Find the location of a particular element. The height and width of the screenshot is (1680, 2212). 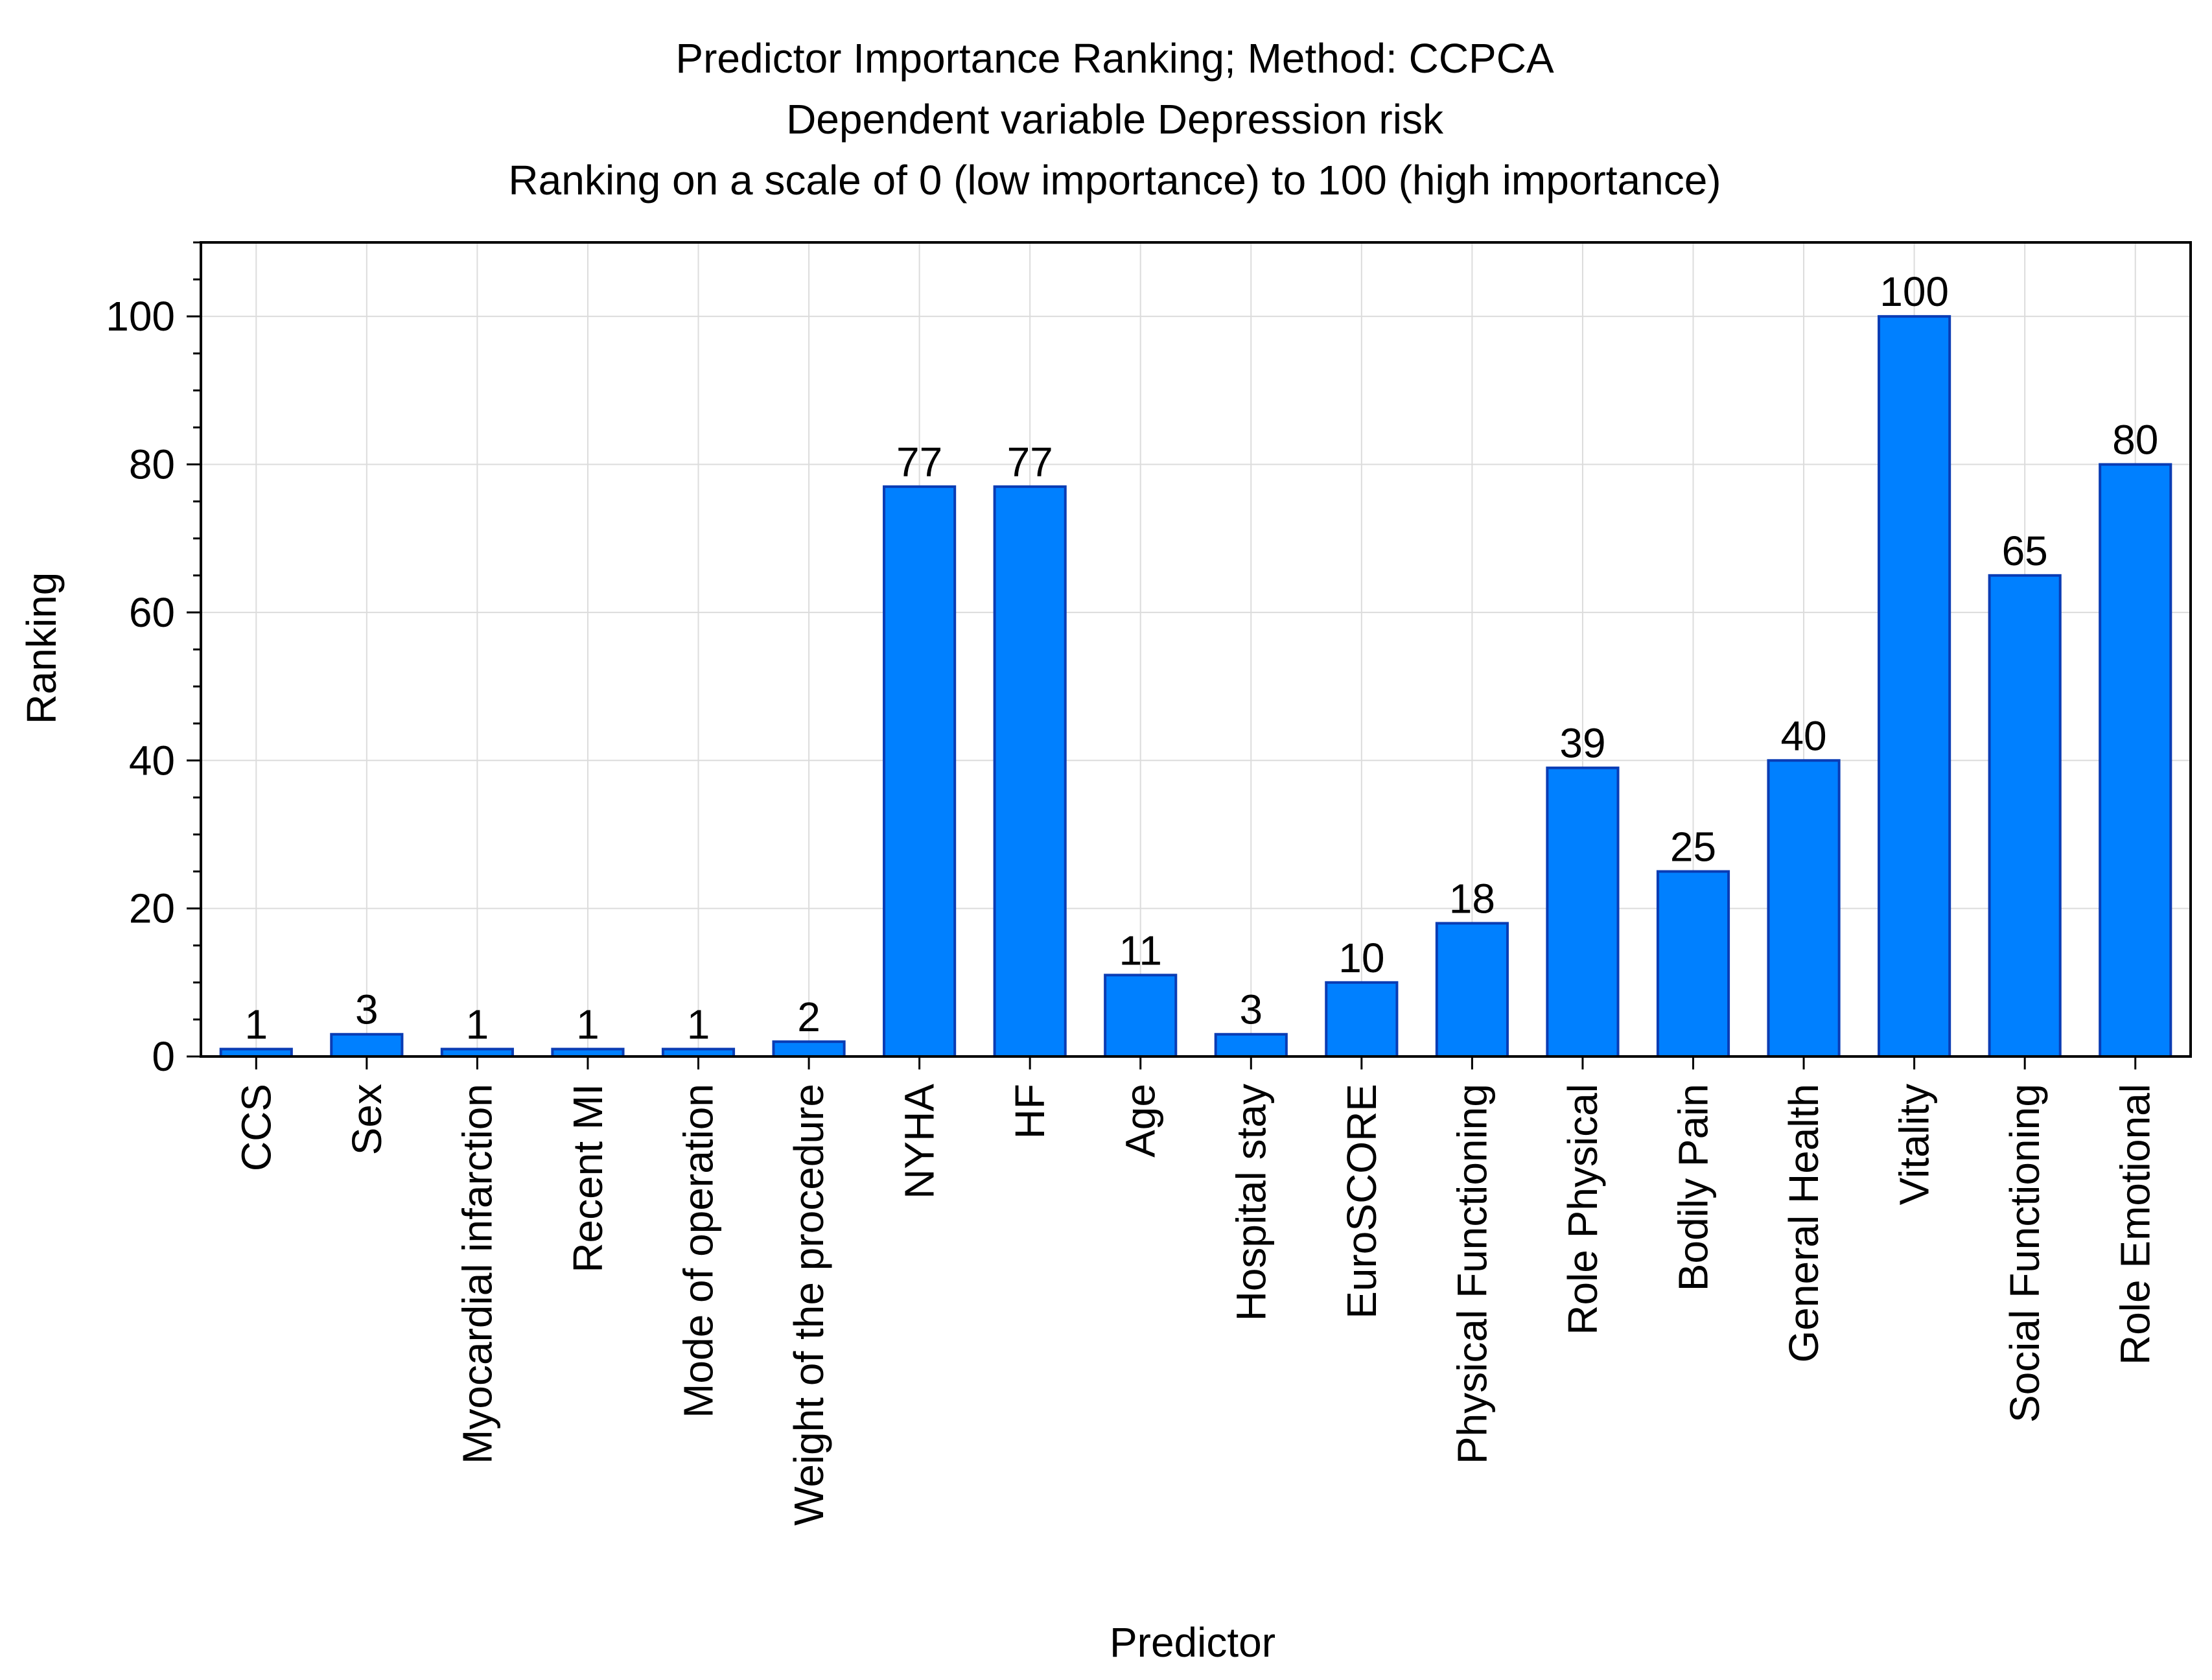

x-tick-label: Role Physical is located at coordinates (1582, 1209).